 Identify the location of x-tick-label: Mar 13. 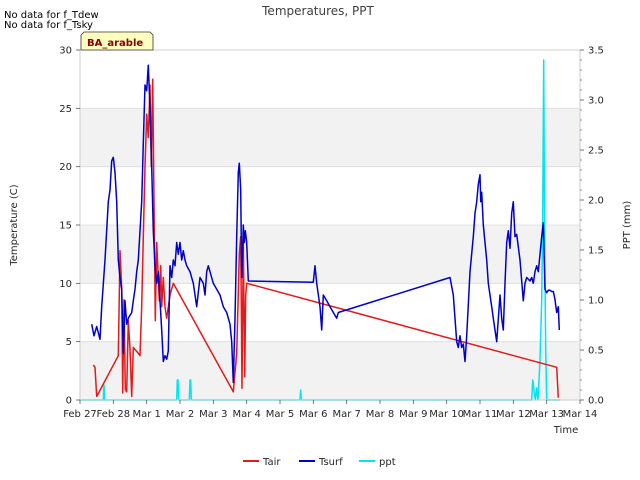
(546, 414).